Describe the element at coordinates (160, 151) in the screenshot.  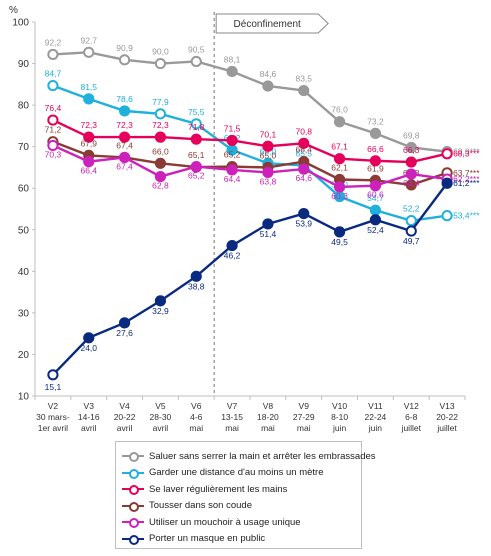
I see `data-label: 66,0` at that location.